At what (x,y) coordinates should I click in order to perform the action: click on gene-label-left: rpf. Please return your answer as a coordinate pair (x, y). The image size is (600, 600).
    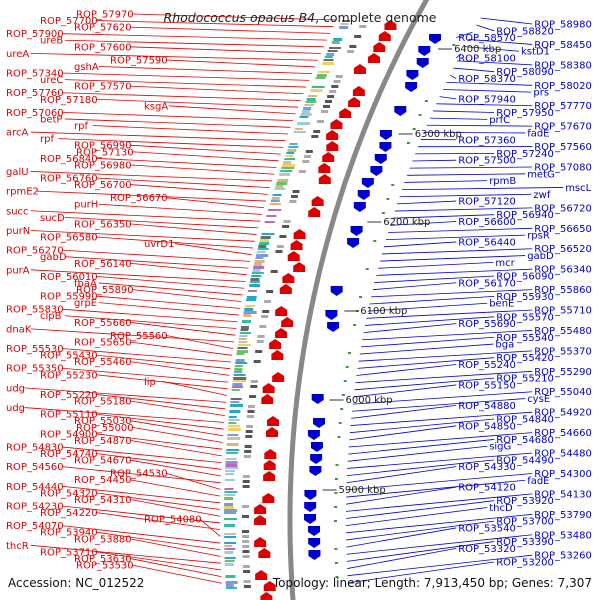
    Looking at the image, I should click on (81, 126).